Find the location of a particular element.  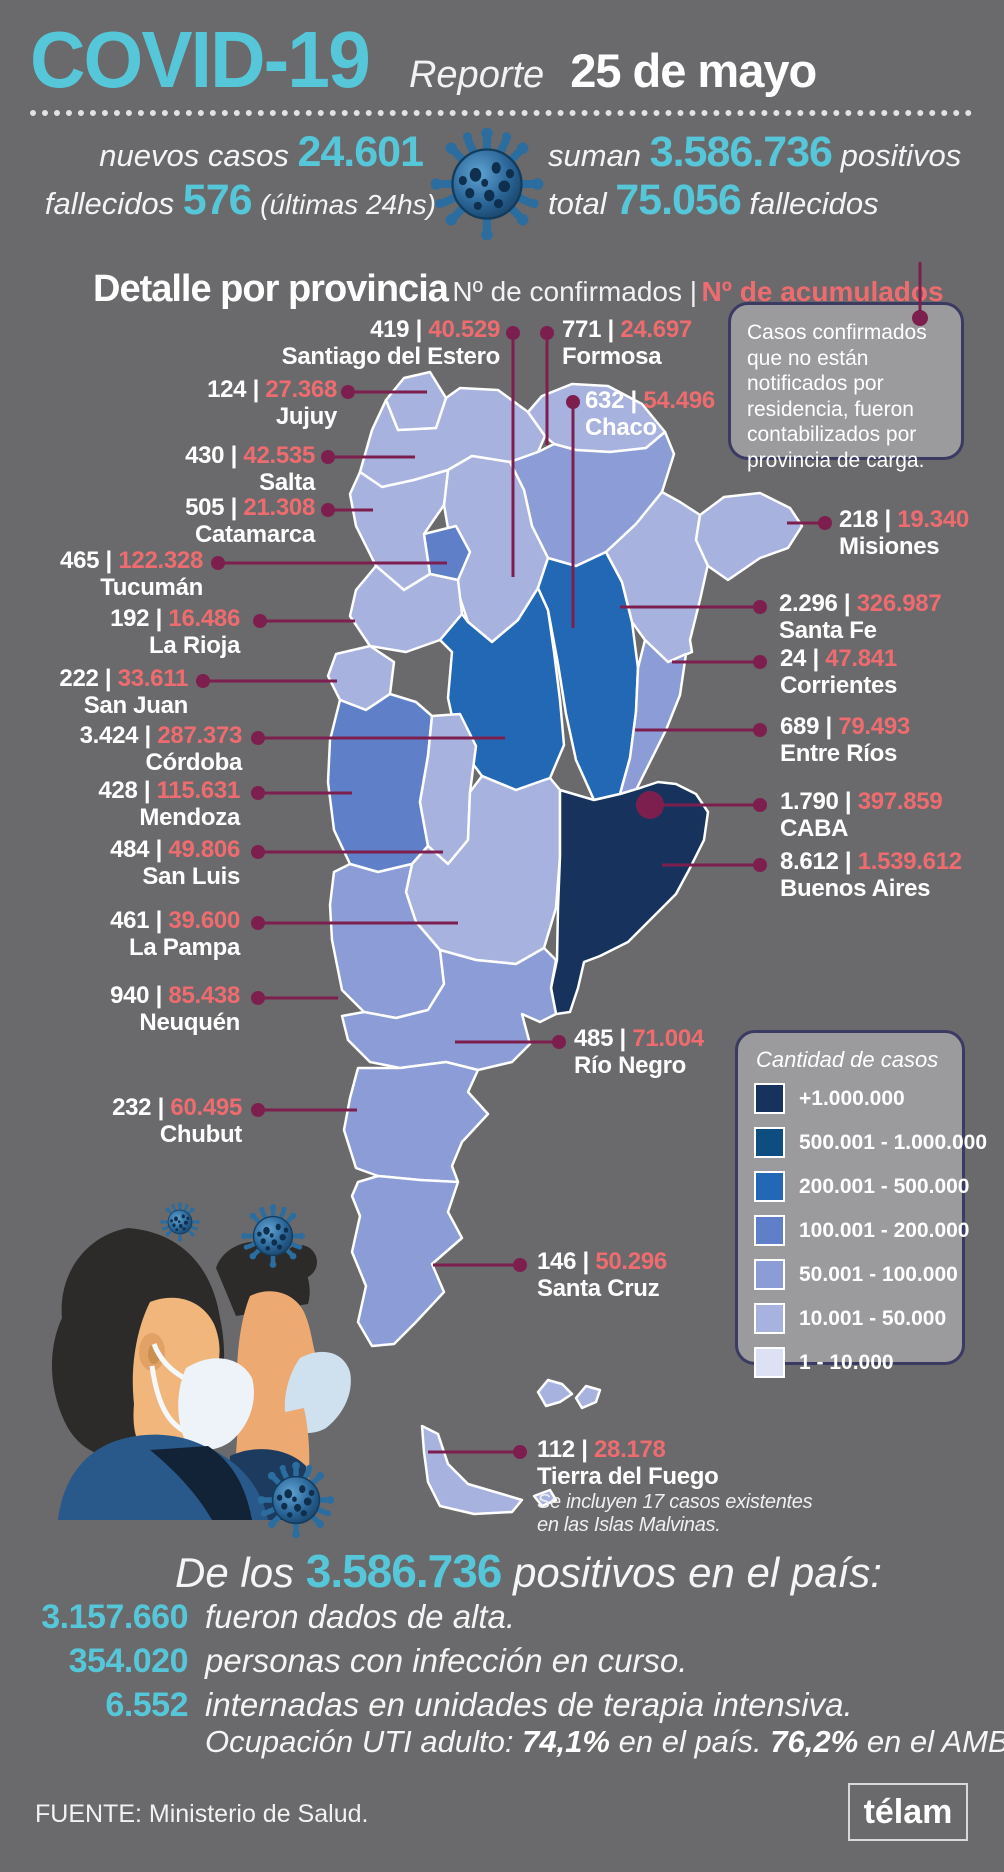

stat-deaths-24h: fallecidos 576 (últimas 24hs) is located at coordinates (240, 200).